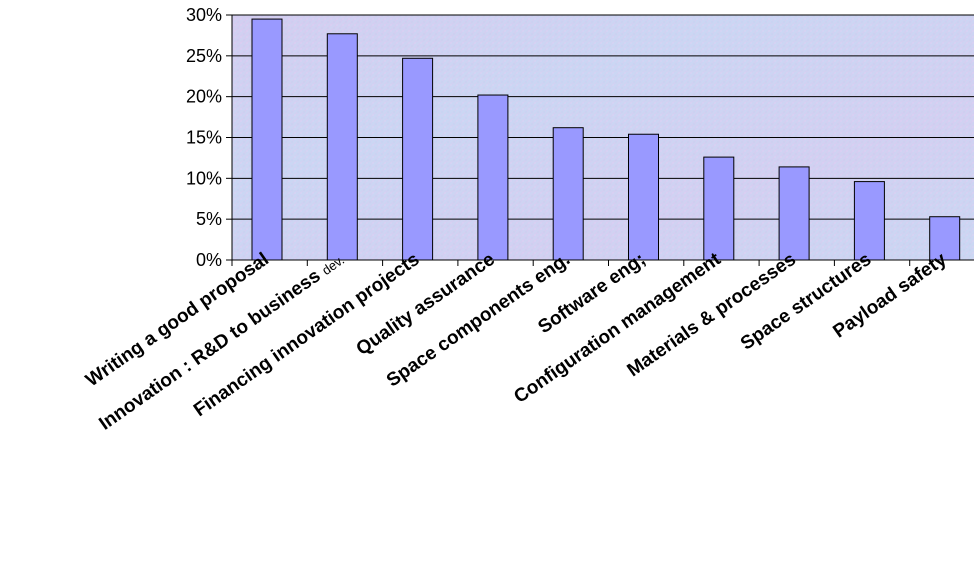 The height and width of the screenshot is (571, 974). Describe the element at coordinates (204, 97) in the screenshot. I see `y-tick-label: 20%` at that location.